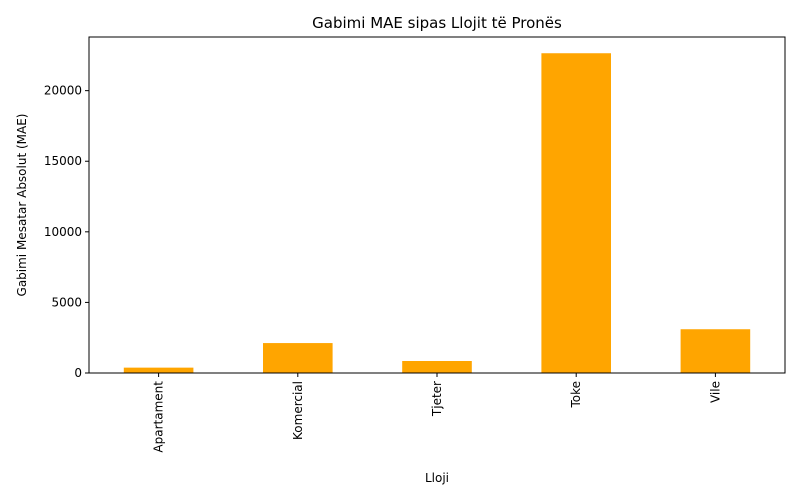  Describe the element at coordinates (63, 161) in the screenshot. I see `y-tick-label-15000: 15000` at that location.